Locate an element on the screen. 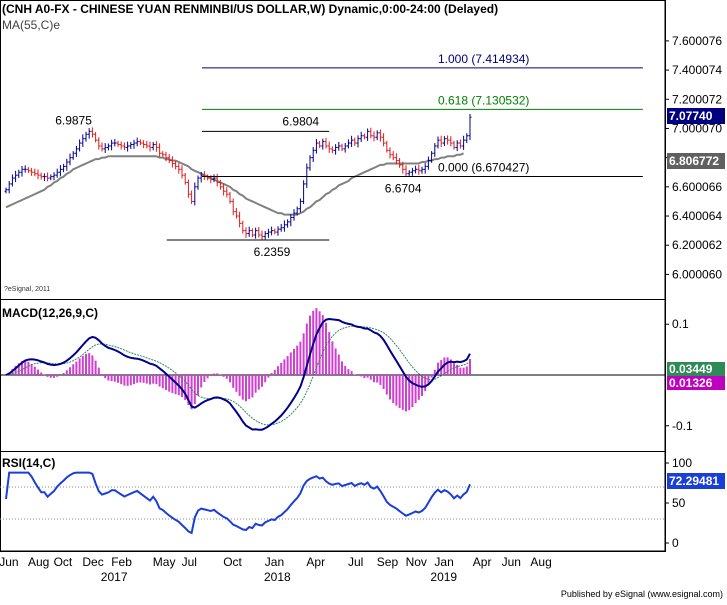 The image size is (727, 605). macd-line is located at coordinates (238, 374).